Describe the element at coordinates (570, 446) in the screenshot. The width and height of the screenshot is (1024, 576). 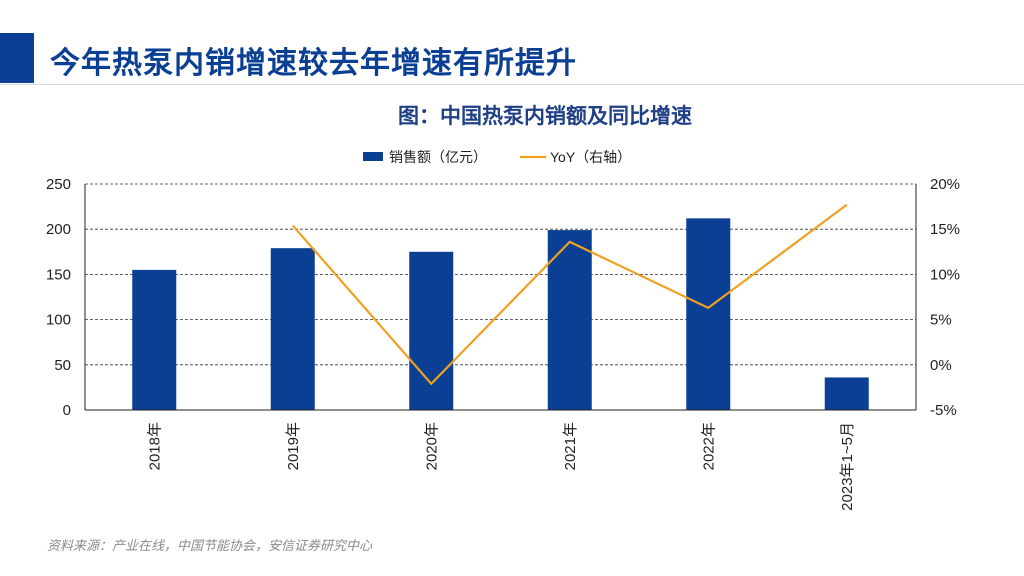
I see `x-tick-label: 2021年` at that location.